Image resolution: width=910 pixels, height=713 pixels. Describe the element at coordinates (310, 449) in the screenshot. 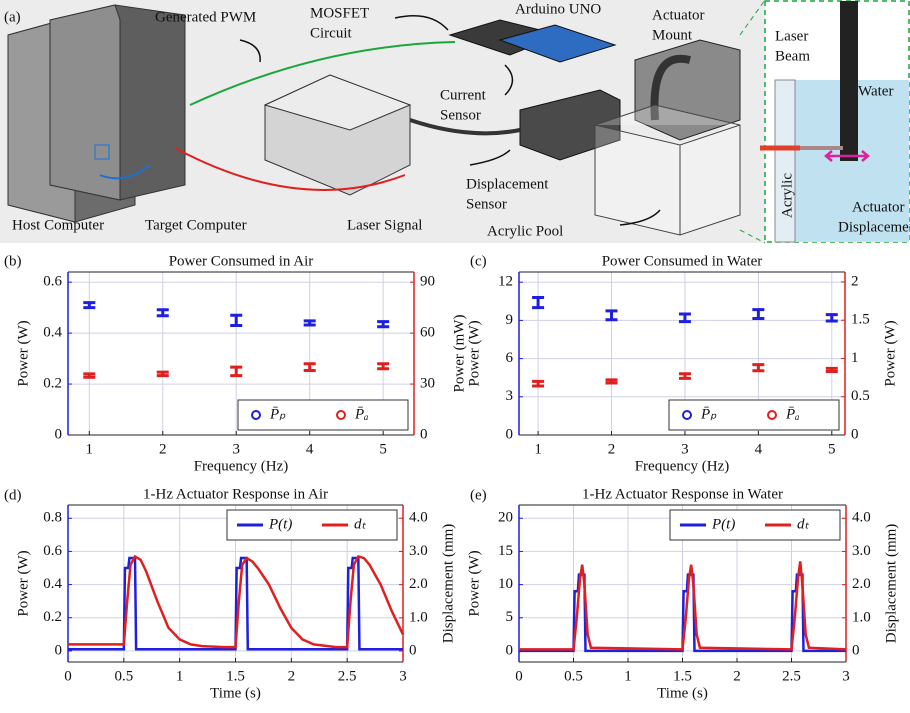

I see `x-tick-label: 4` at that location.